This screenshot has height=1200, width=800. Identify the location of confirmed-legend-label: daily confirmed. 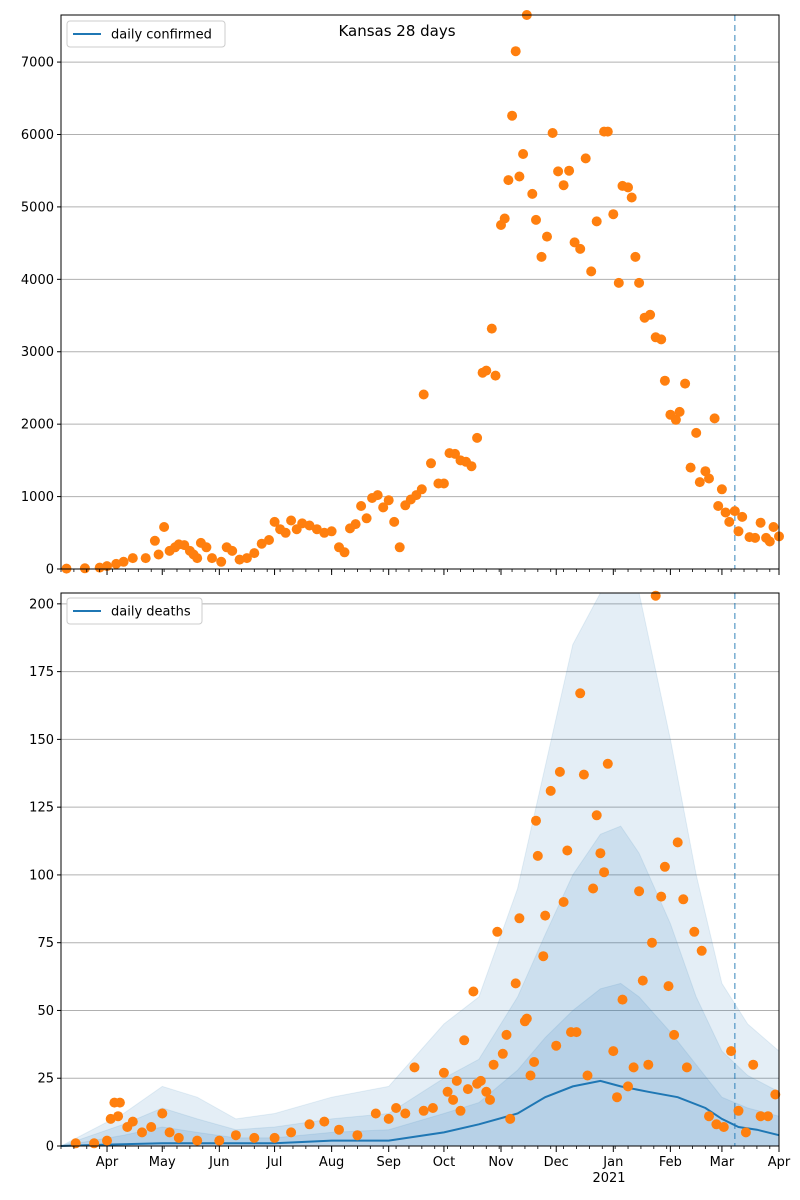
(161, 35).